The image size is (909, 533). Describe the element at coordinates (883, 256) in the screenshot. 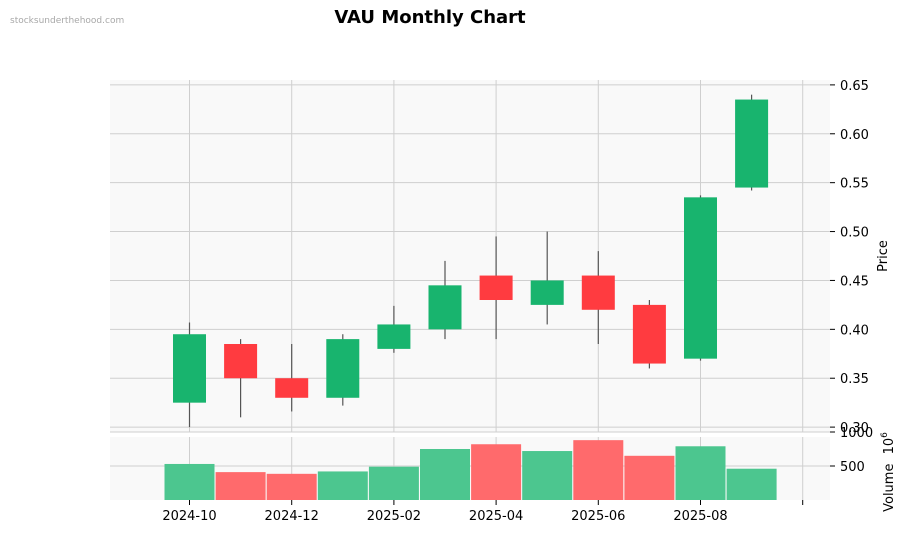

I see `price-axis-label: Price` at that location.